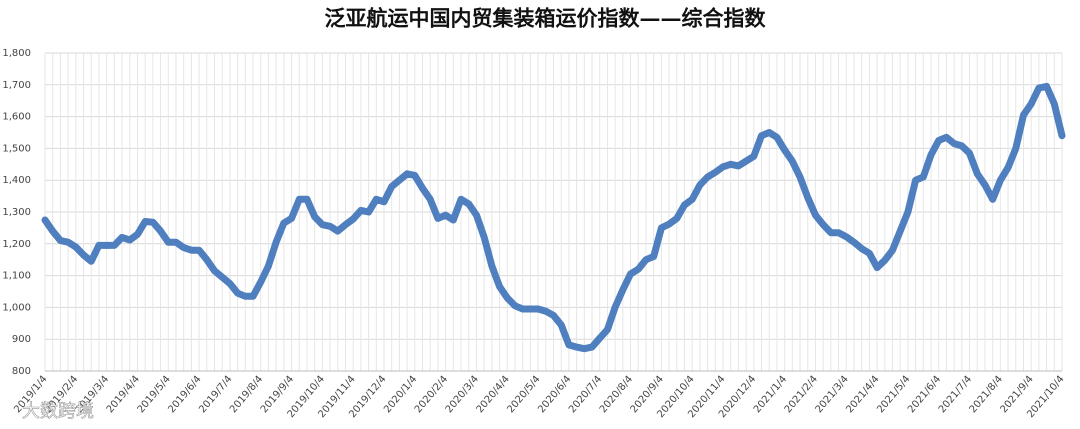  What do you see at coordinates (16, 117) in the screenshot?
I see `y-tick-label: 1,600` at bounding box center [16, 117].